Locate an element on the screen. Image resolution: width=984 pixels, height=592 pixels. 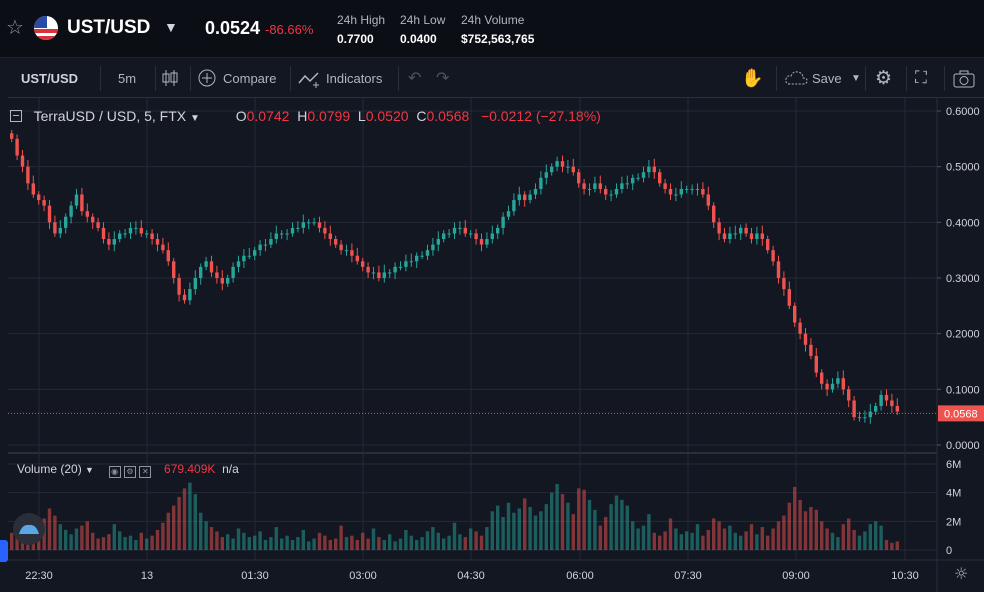
candles-icon is located at coordinates (170, 78).